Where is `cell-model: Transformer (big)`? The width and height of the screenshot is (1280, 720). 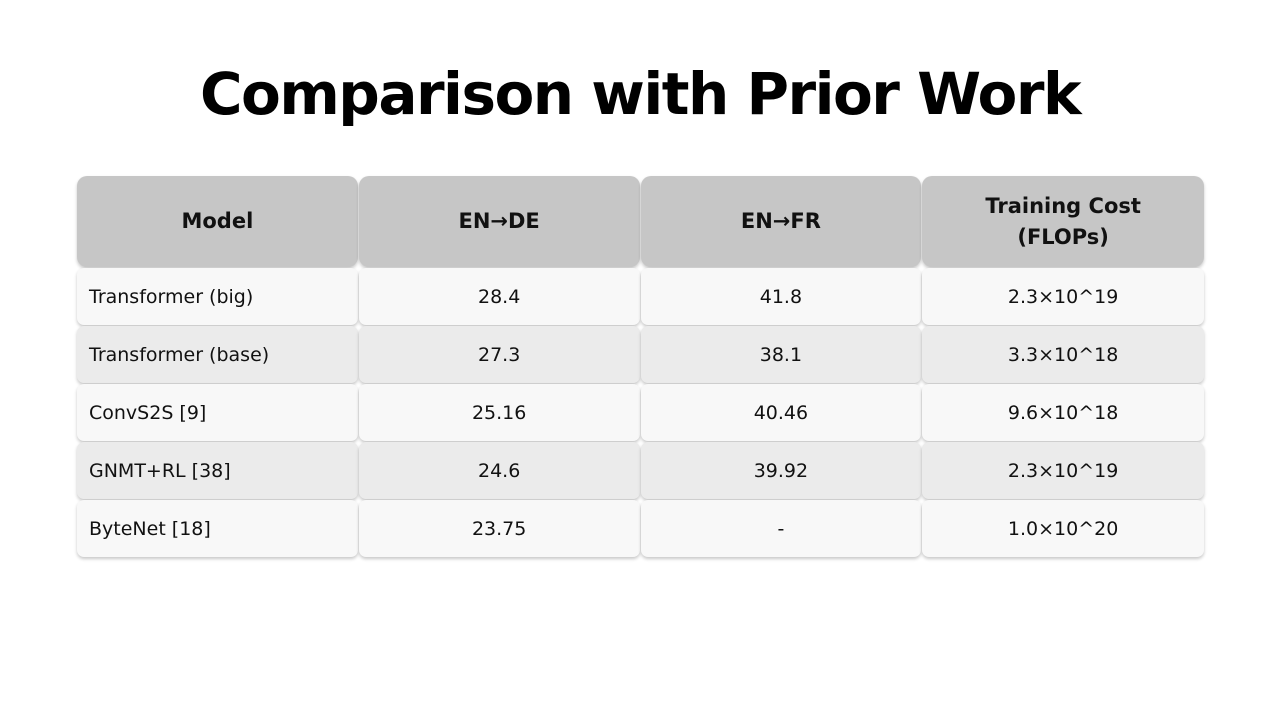
cell-model: Transformer (big) is located at coordinates (217, 296).